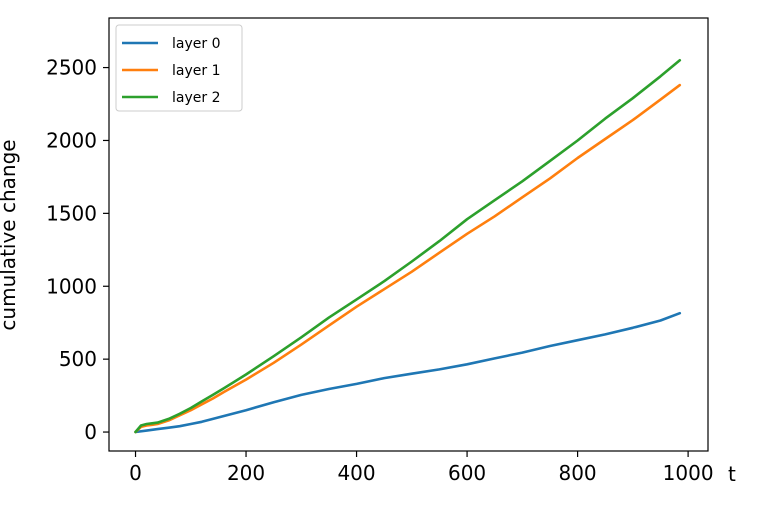  What do you see at coordinates (90, 432) in the screenshot?
I see `y-tick-label: 0` at bounding box center [90, 432].